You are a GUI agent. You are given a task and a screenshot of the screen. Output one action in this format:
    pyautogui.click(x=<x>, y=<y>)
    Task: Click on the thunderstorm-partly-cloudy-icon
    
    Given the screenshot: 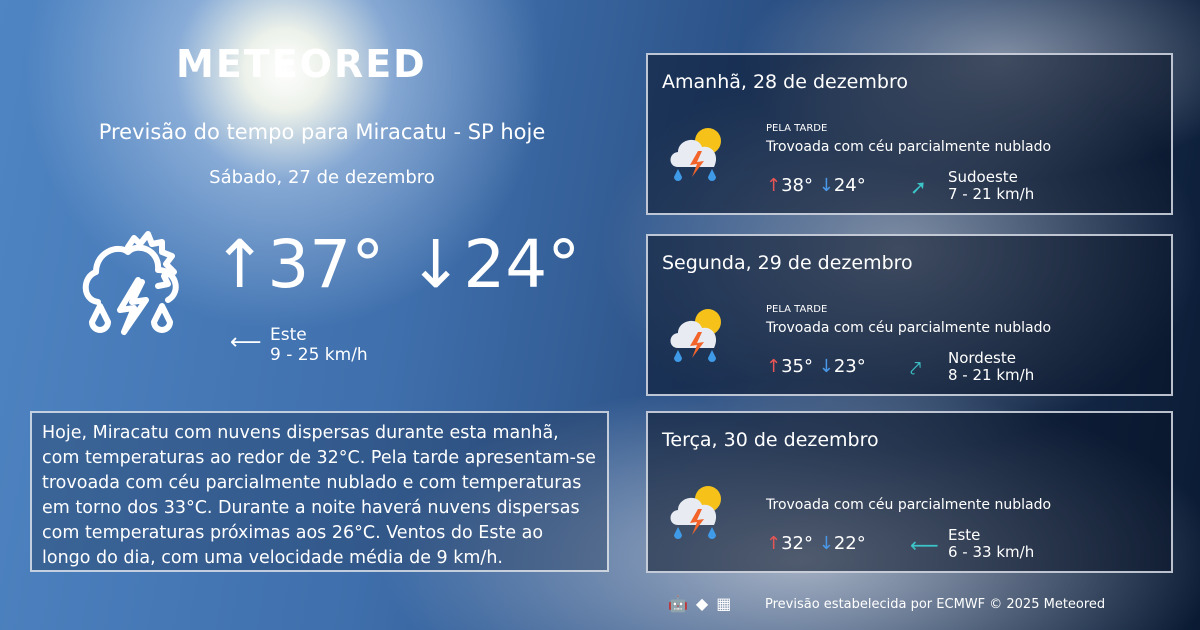 What is the action you would take?
    pyautogui.click(x=130, y=283)
    